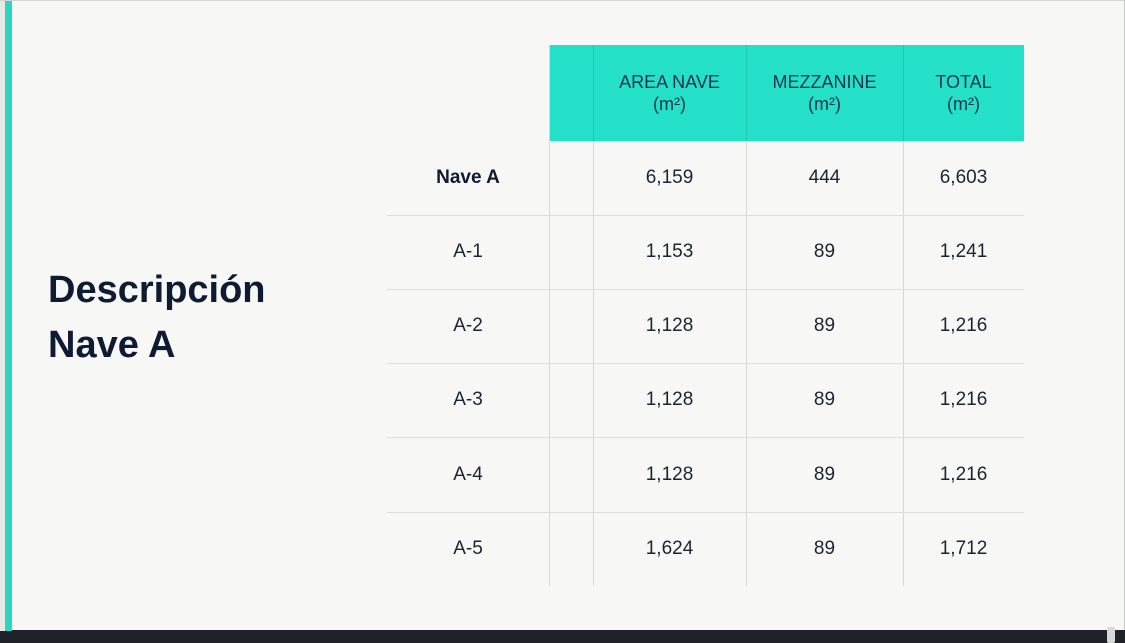 The image size is (1125, 643). Describe the element at coordinates (468, 177) in the screenshot. I see `row-label-nave-a: Nave A` at that location.